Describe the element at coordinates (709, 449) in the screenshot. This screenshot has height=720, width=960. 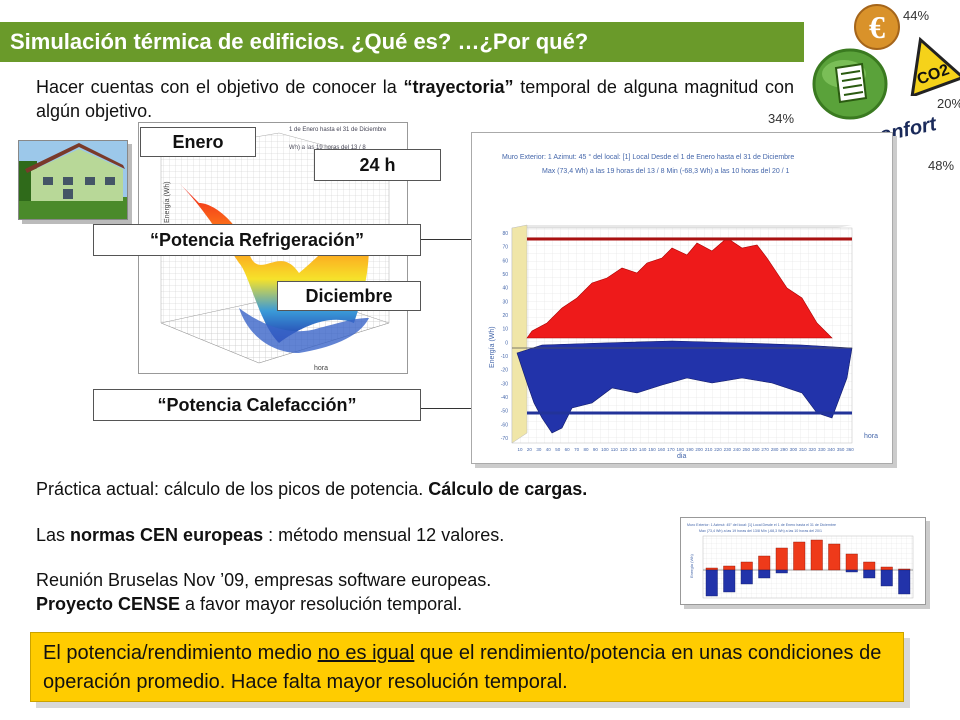
I see `x-tick-label: 210` at that location.